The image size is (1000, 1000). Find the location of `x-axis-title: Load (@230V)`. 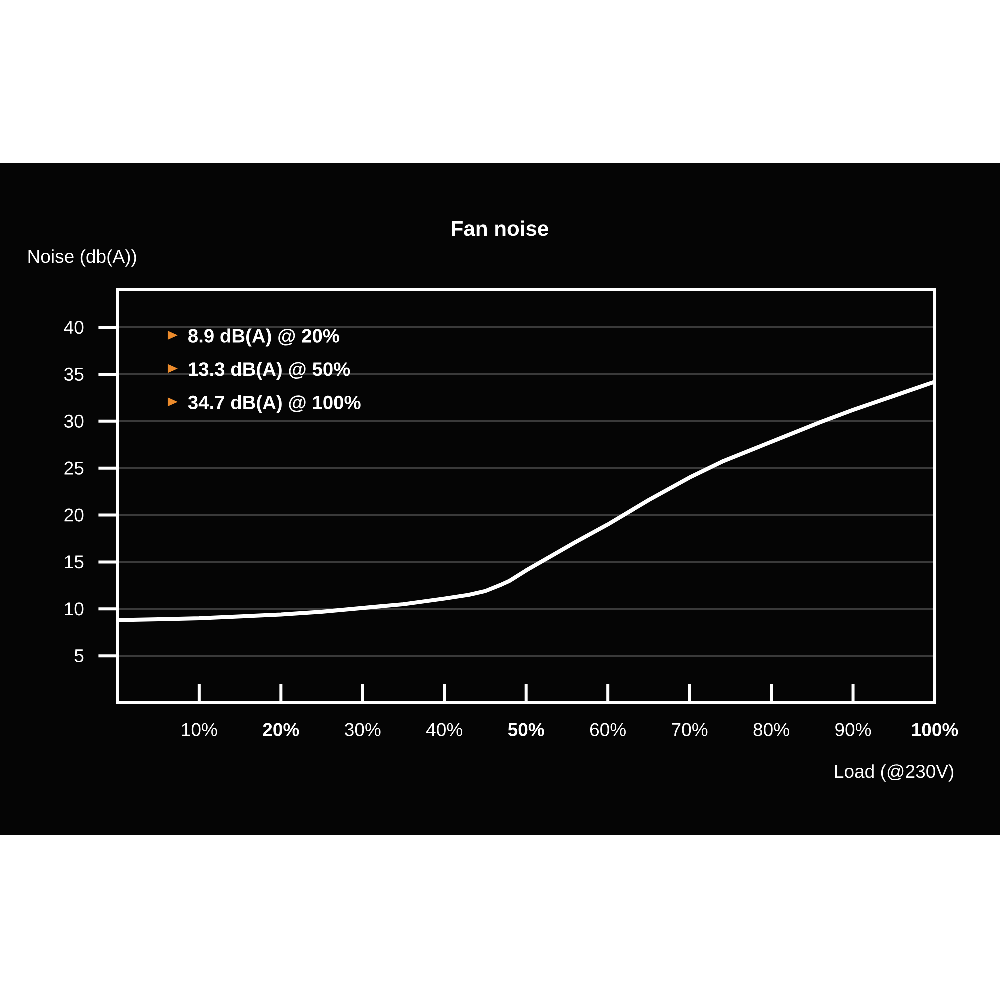

x-axis-title: Load (@230V) is located at coordinates (894, 773).